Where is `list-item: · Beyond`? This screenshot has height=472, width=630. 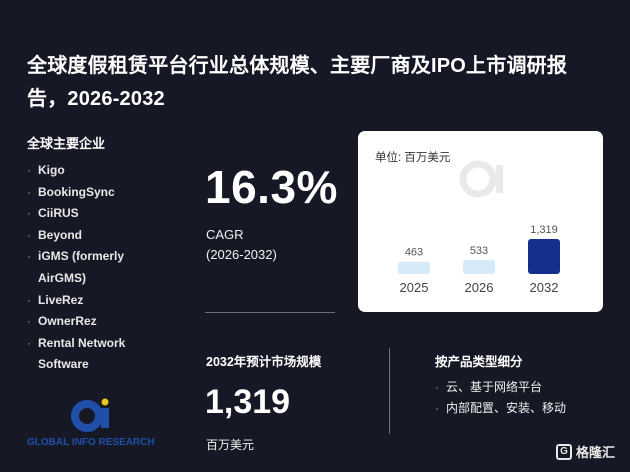 list-item: · Beyond is located at coordinates (90, 236).